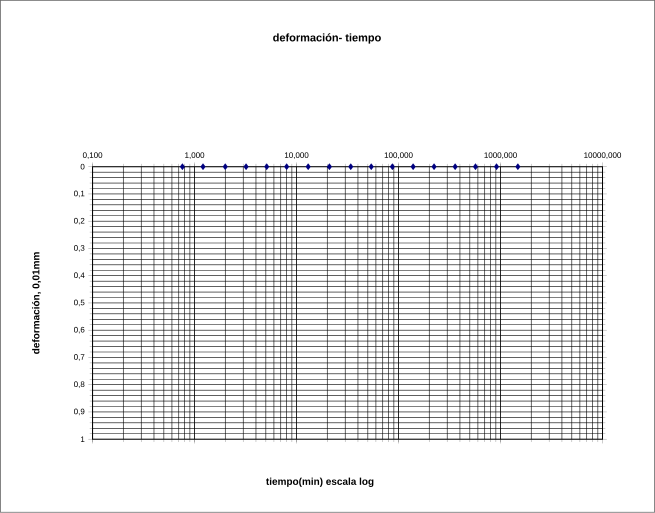 The width and height of the screenshot is (655, 513). I want to click on y-axis-title: deformación, 0,01mm, so click(36, 303).